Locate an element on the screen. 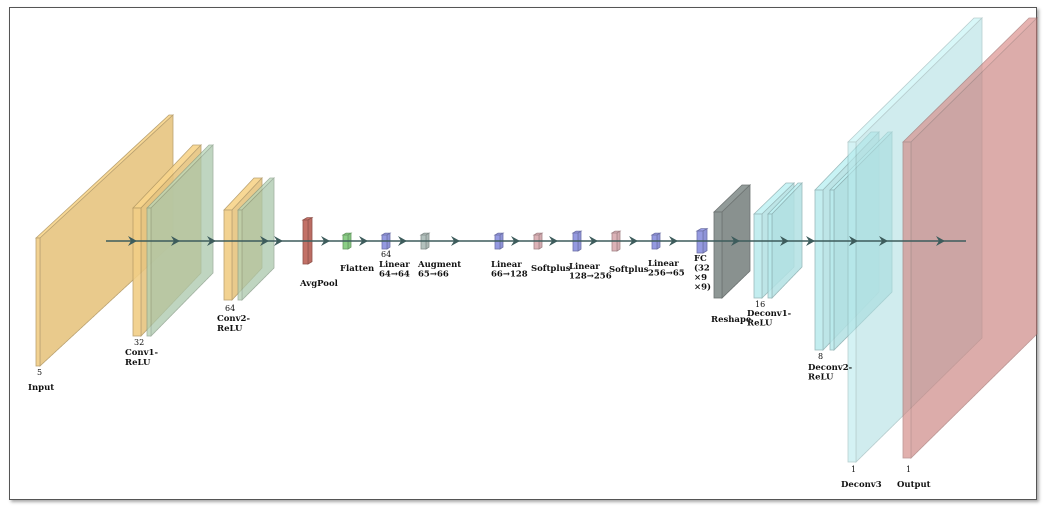 Image resolution: width=1048 pixels, height=508 pixels. flatten-label: Flatten is located at coordinates (357, 269).